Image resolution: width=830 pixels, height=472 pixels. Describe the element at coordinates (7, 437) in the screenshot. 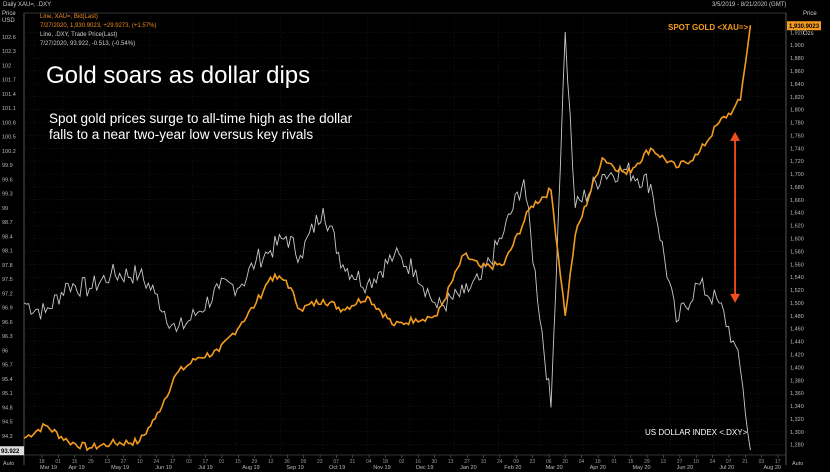

I see `left-tick-label: 94.2` at that location.